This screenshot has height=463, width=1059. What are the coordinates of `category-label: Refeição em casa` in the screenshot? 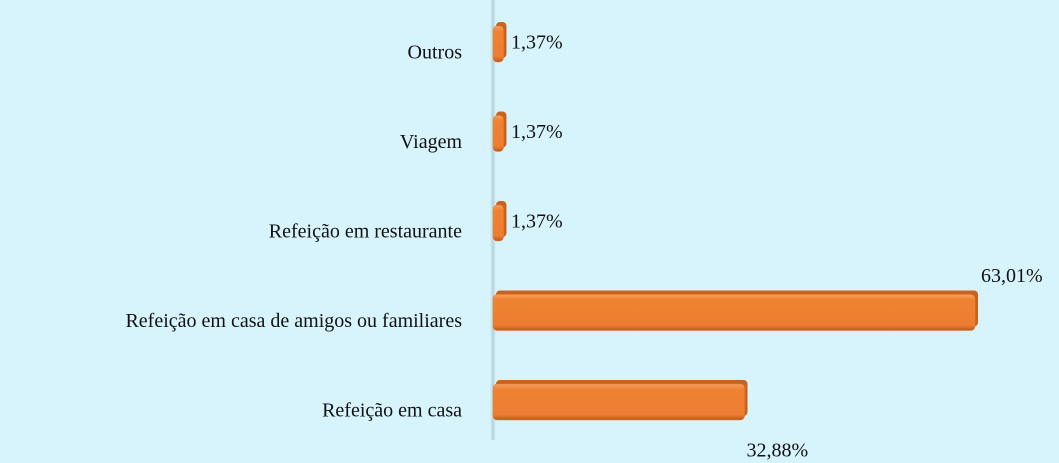 It's located at (392, 411).